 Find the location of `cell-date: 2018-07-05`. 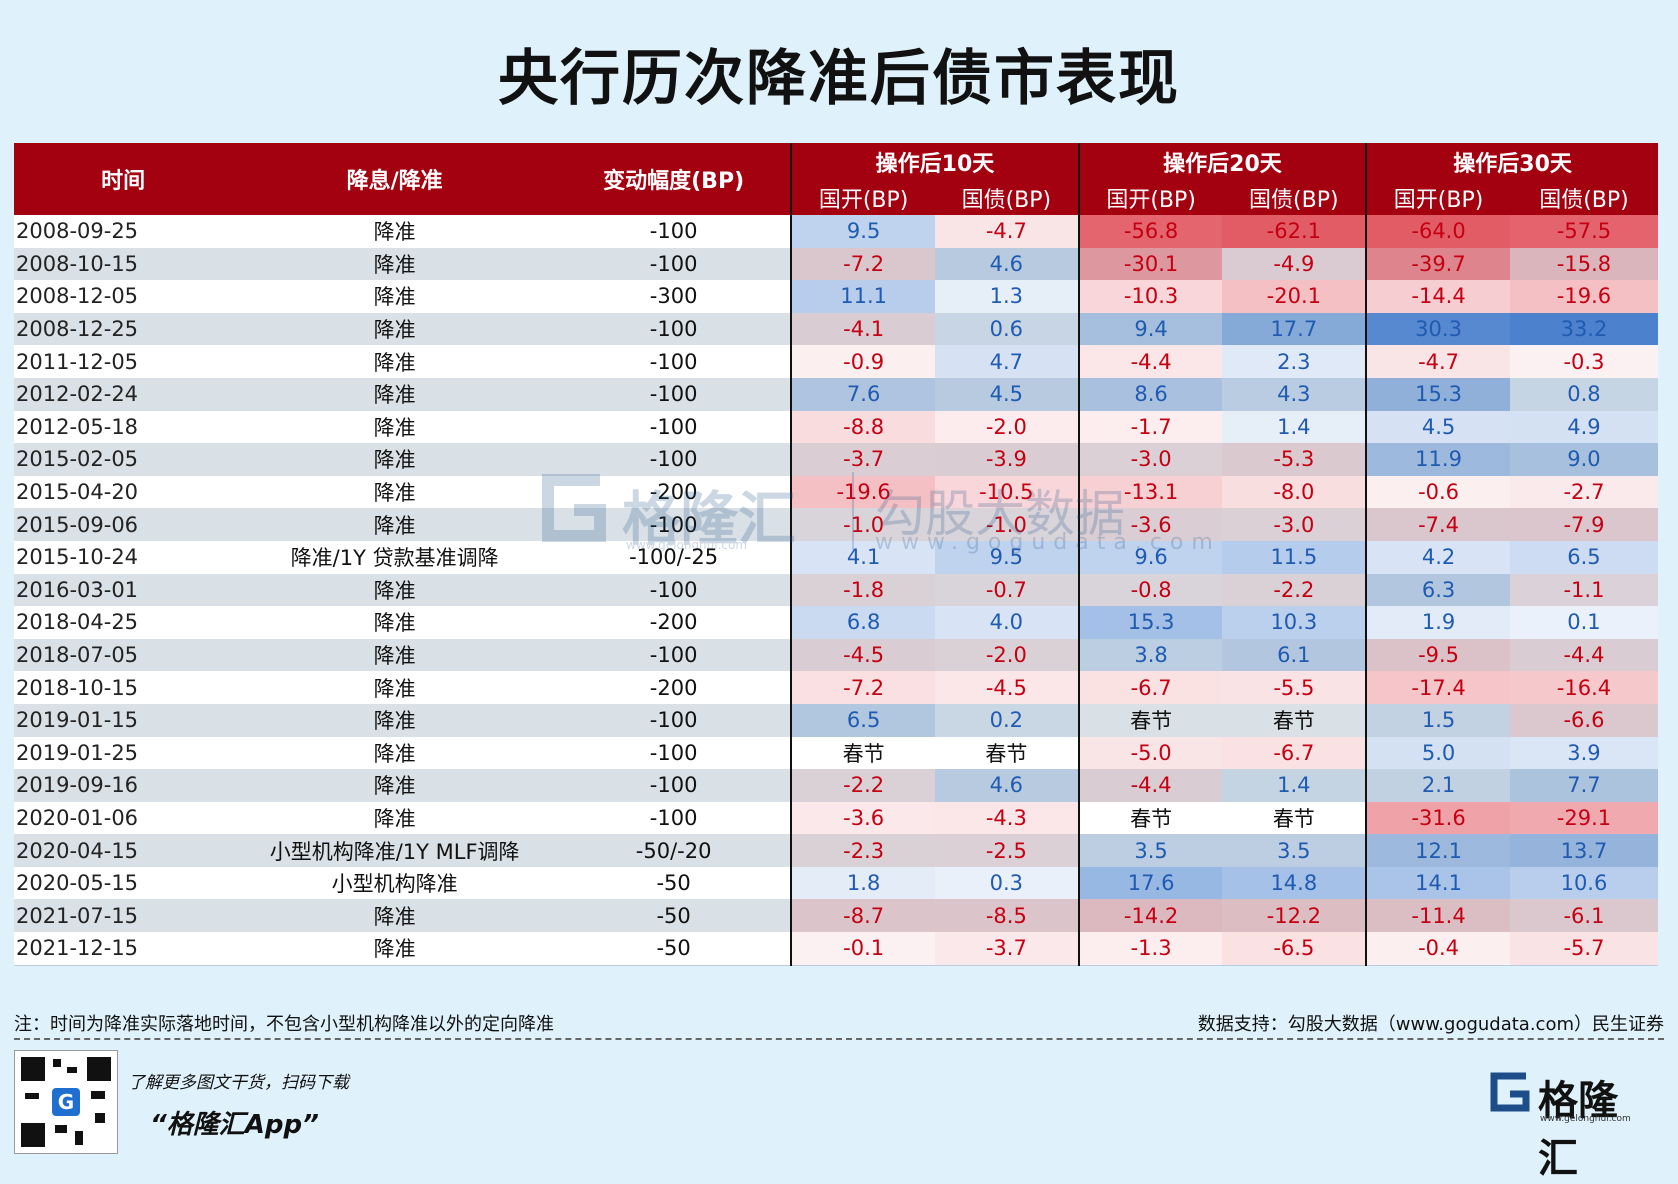

cell-date: 2018-07-05 is located at coordinates (123, 655).